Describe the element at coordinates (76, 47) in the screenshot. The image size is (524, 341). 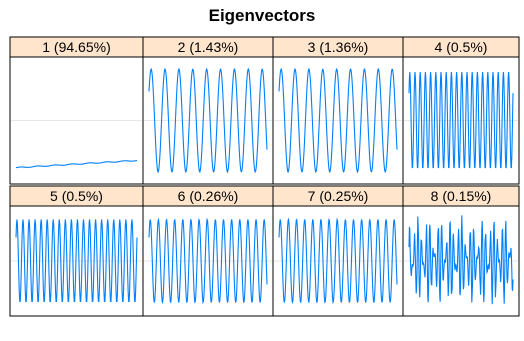
I see `panel-label: 1 (94.65%)` at that location.